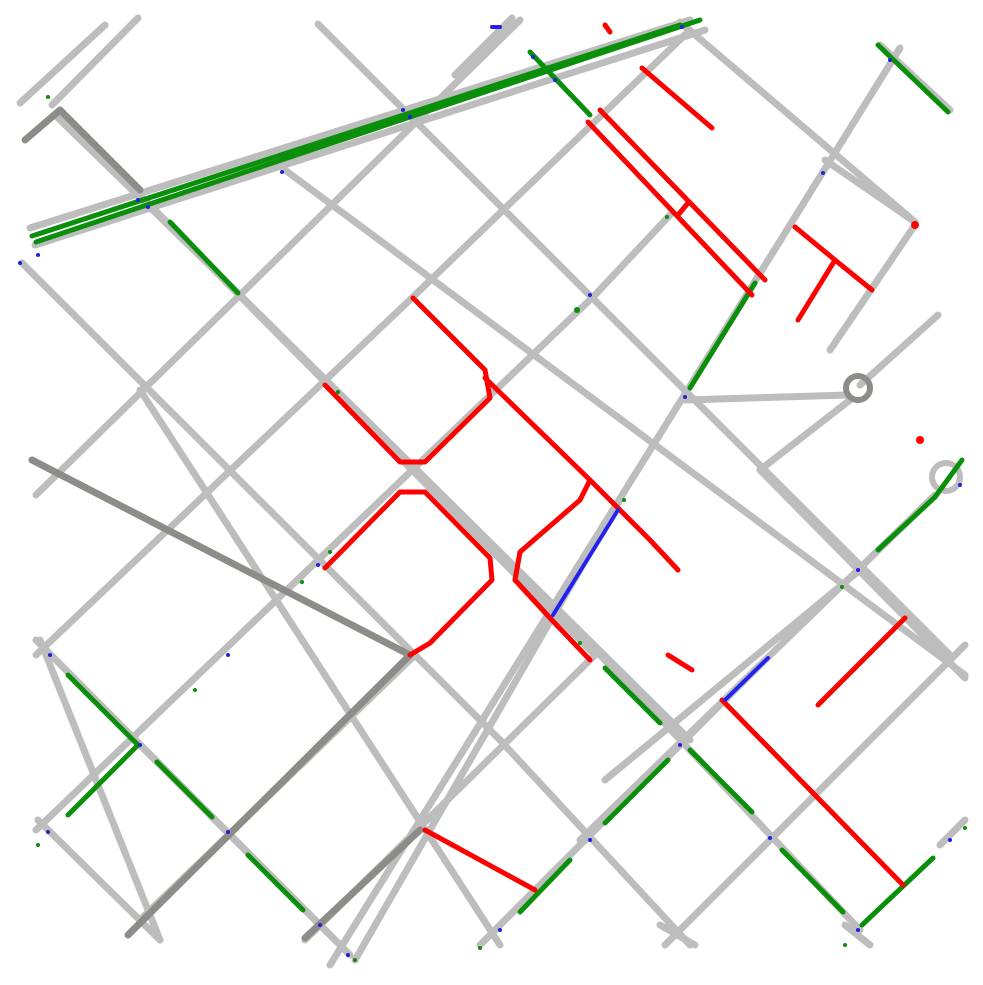 Image resolution: width=983 pixels, height=985 pixels. I want to click on roundabout, so click(858, 388).